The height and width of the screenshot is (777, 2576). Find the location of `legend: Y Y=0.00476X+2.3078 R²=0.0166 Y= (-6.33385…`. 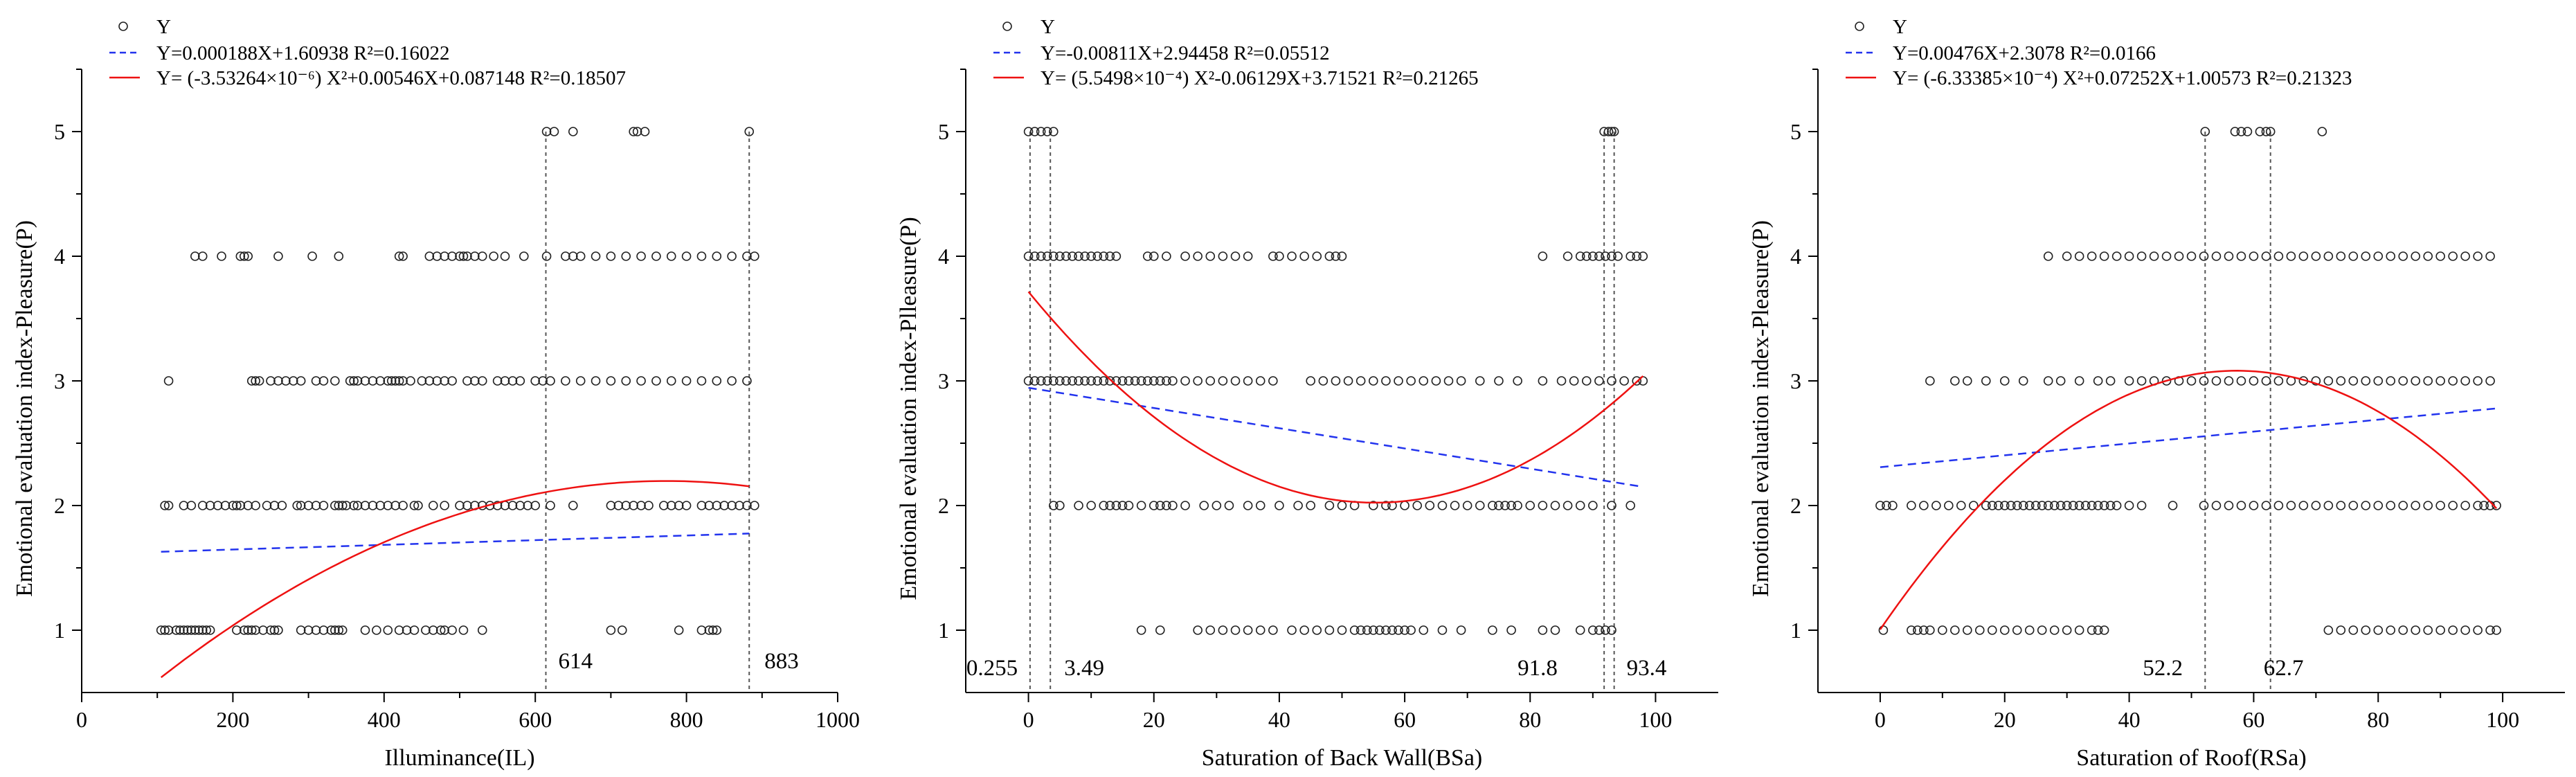

legend: Y Y=0.00476X+2.3078 R²=0.0166 Y= (-6.33385… is located at coordinates (2099, 52).